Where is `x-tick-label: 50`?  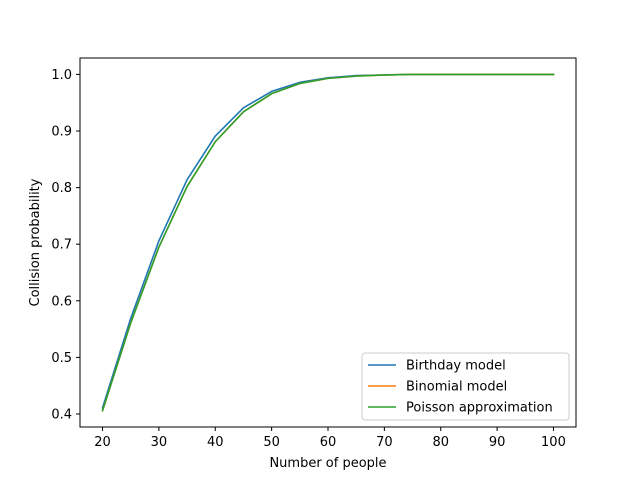
x-tick-label: 50 is located at coordinates (271, 442).